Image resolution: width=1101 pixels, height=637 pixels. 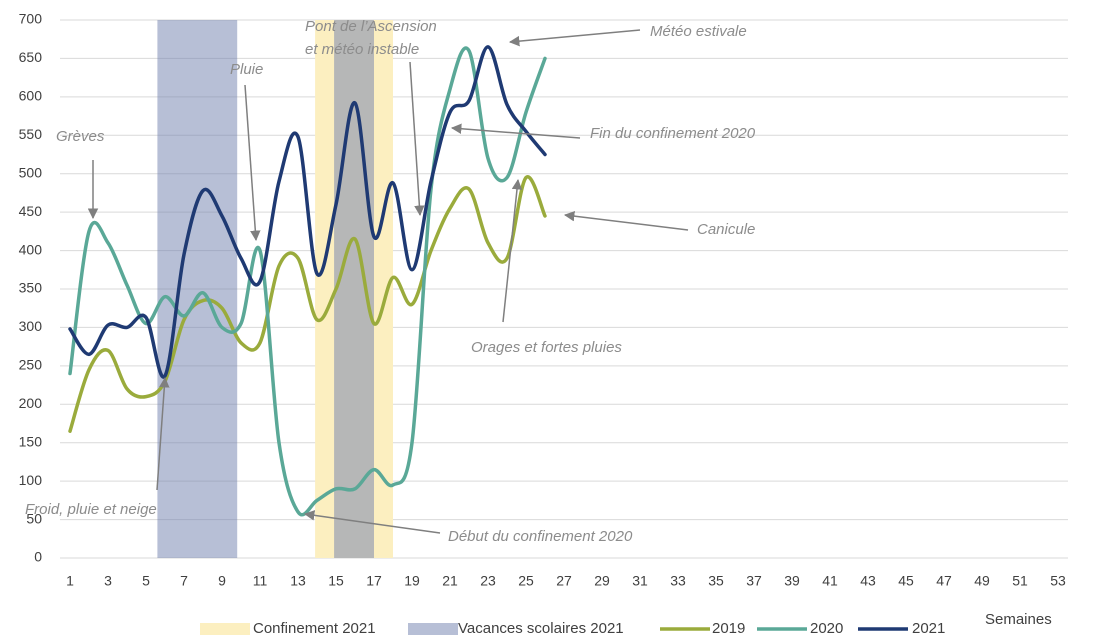 What do you see at coordinates (754, 581) in the screenshot?
I see `x-tick-label: 37` at bounding box center [754, 581].